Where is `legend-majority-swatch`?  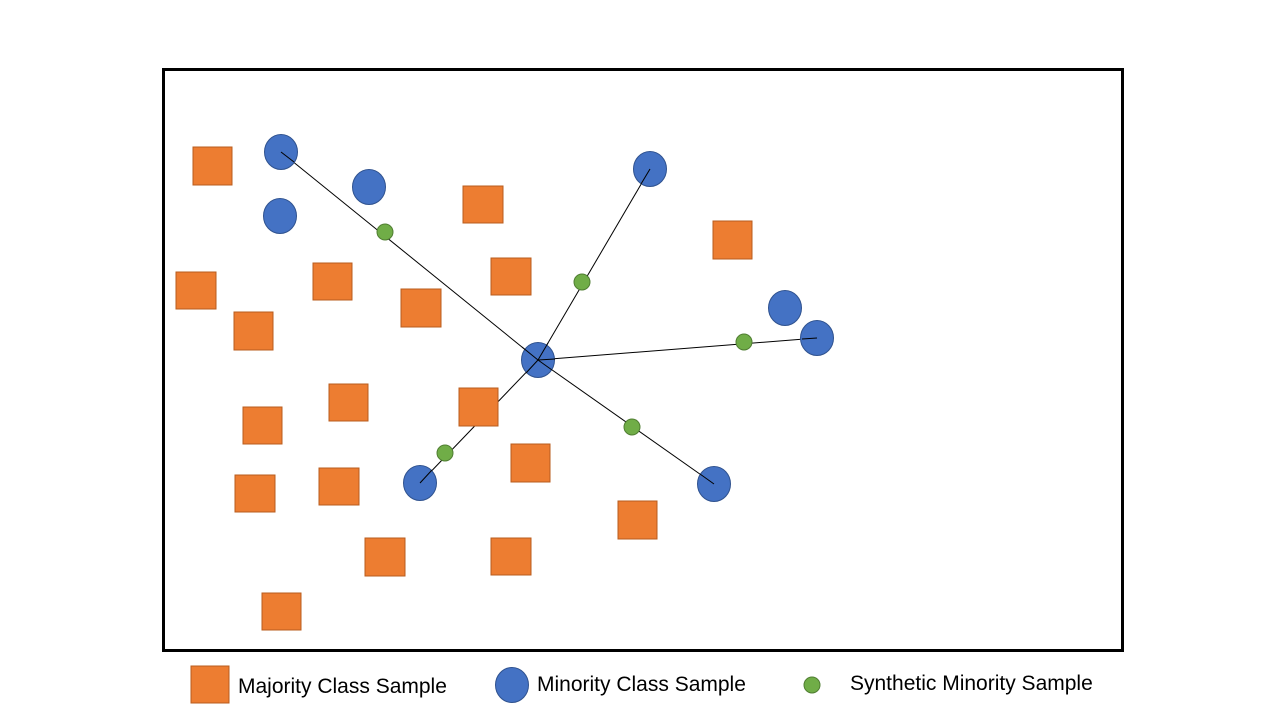 legend-majority-swatch is located at coordinates (210, 684).